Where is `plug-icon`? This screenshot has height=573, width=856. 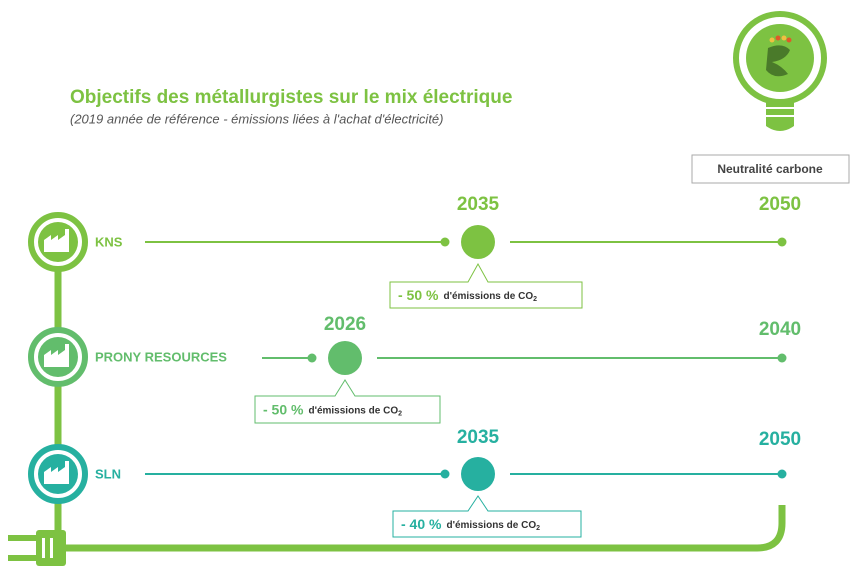 plug-icon is located at coordinates (37, 548).